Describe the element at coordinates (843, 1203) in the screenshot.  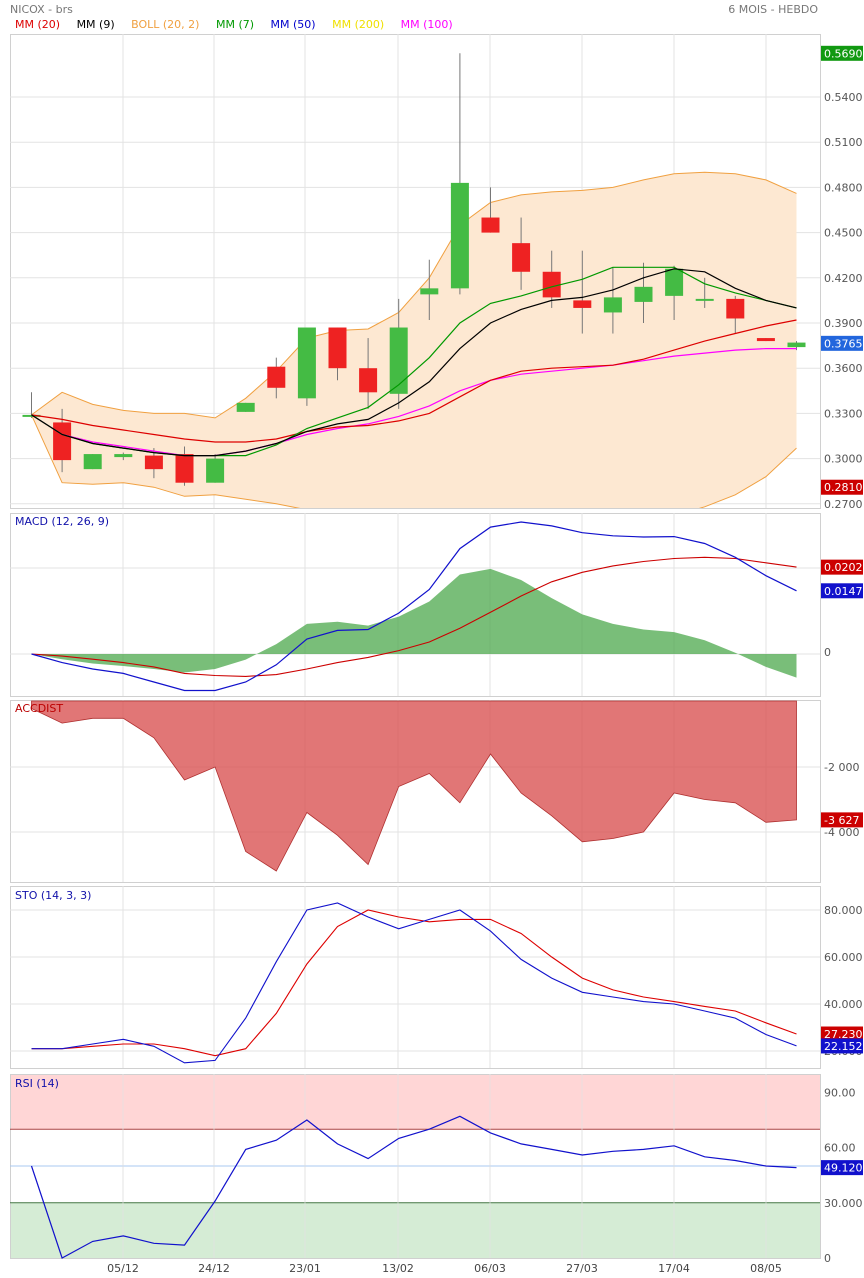
I see `rsi-tick-label: 30.000` at that location.